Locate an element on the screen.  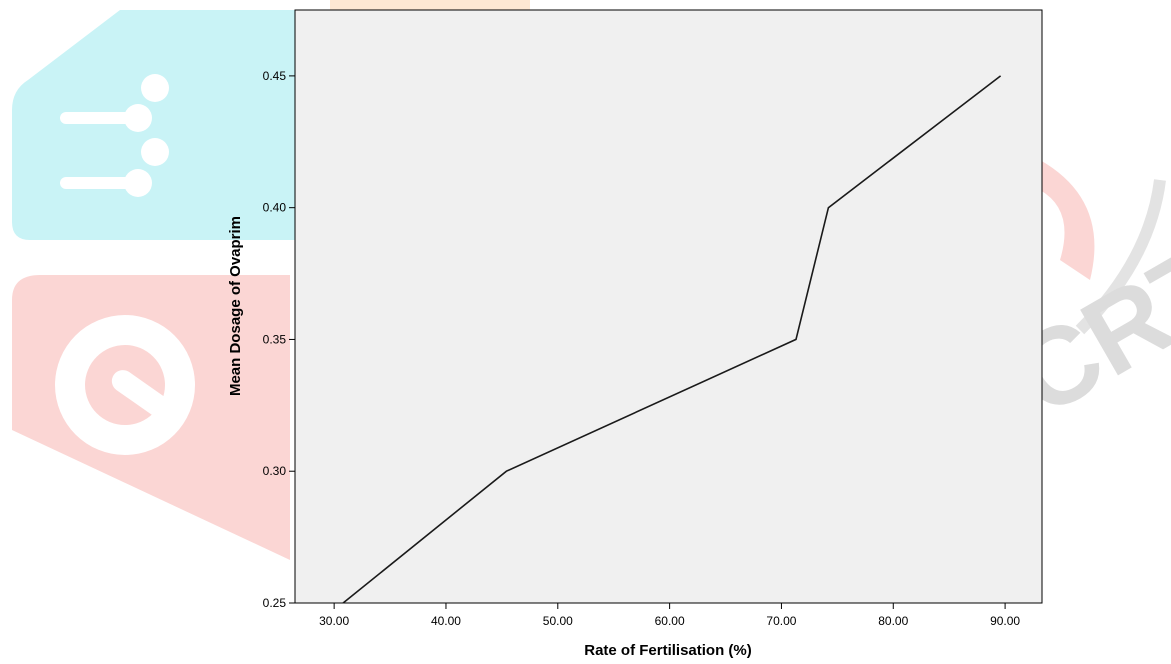
x-tick-label: 80.00 is located at coordinates (893, 621).